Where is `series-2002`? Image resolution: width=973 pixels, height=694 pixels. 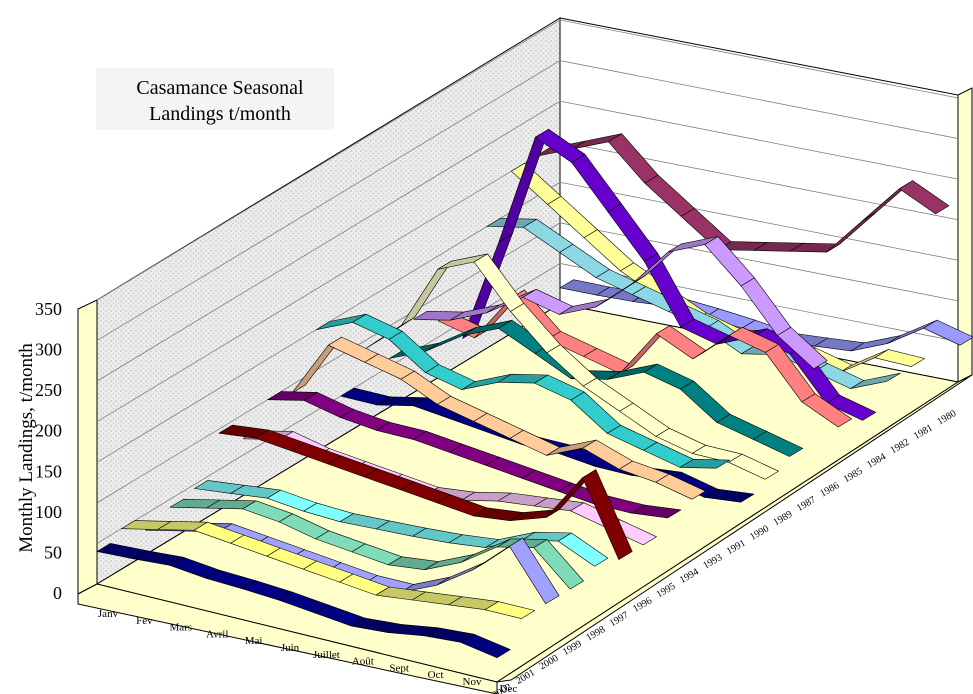
series-2002 is located at coordinates (303, 601).